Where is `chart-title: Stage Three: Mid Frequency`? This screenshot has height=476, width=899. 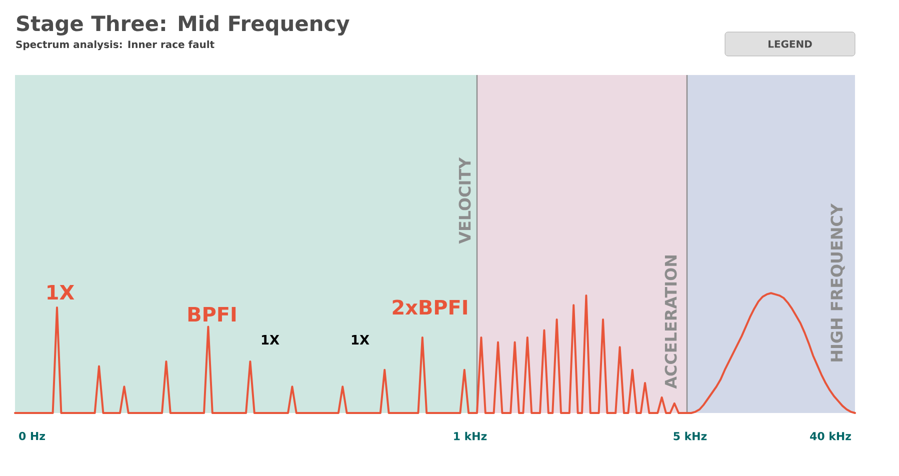 chart-title: Stage Three: Mid Frequency is located at coordinates (183, 25).